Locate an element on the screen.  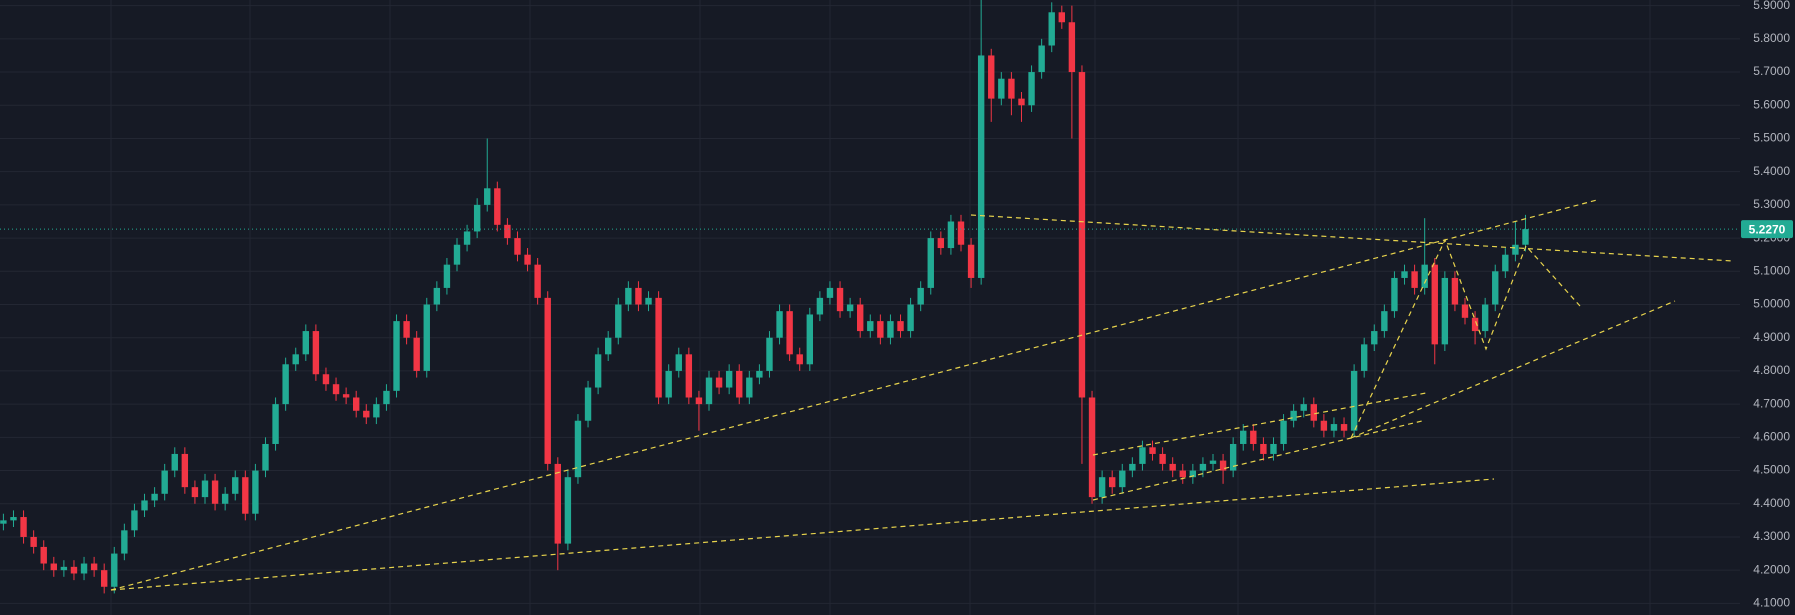
y-tick-label: 4.3000 is located at coordinates (1771, 536).